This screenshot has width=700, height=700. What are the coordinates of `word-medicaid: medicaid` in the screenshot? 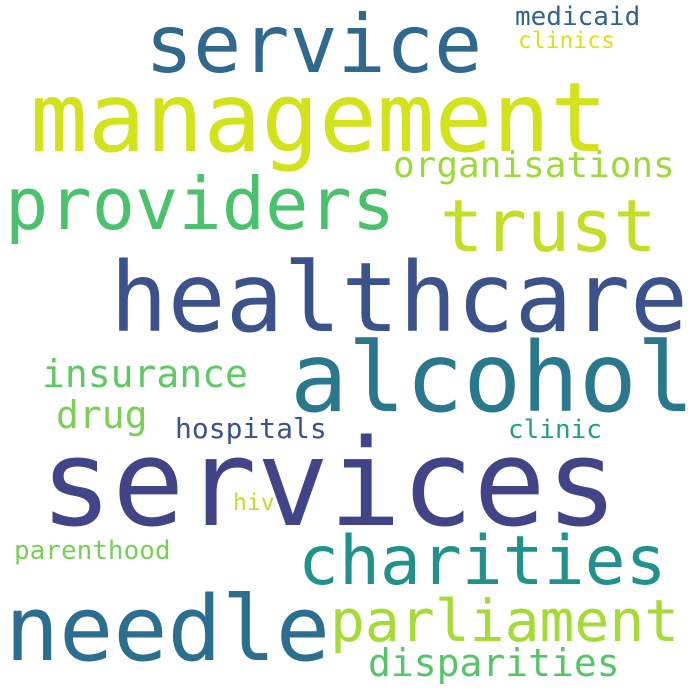 It's located at (578, 17).